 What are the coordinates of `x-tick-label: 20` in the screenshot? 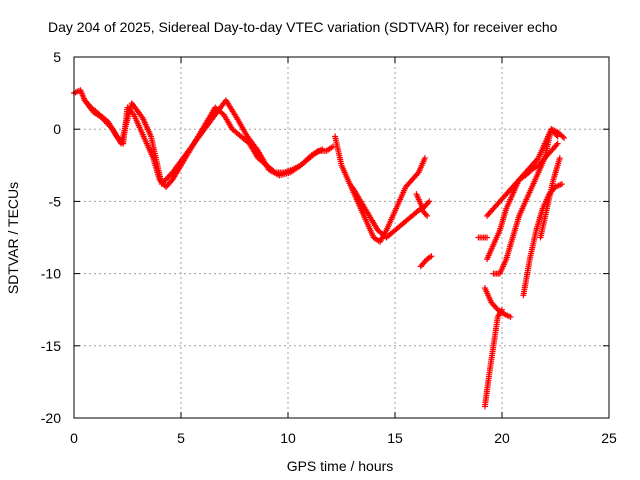 It's located at (502, 438).